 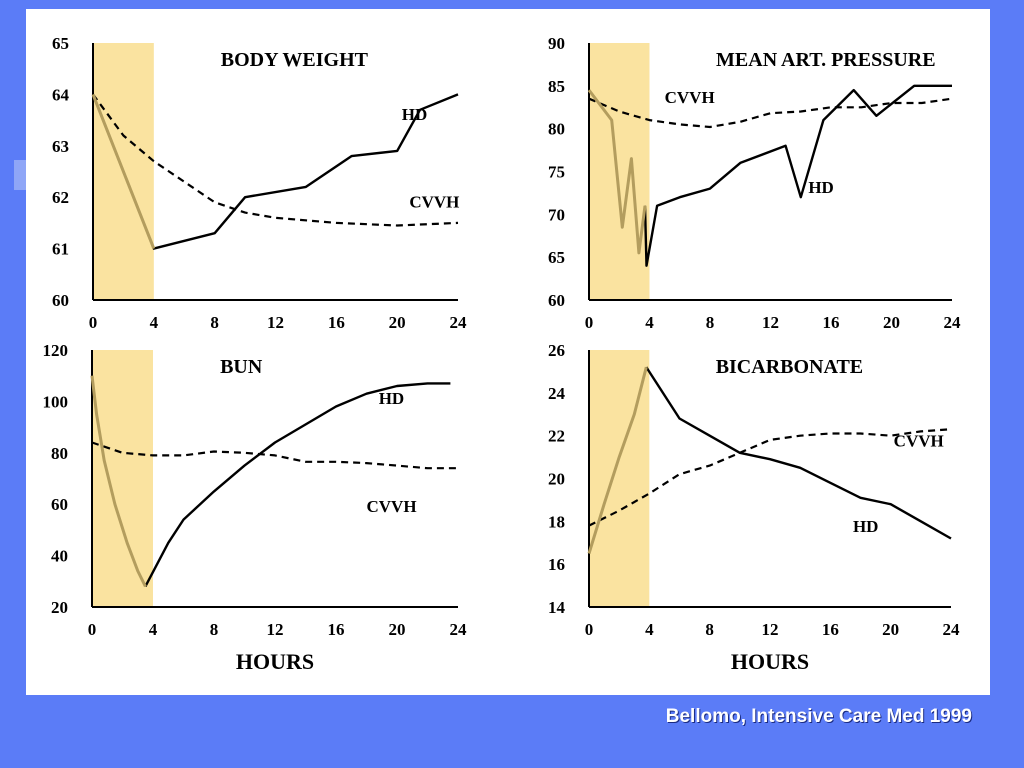 I want to click on chart-1-x-tick-label: 24, so click(x=459, y=322).